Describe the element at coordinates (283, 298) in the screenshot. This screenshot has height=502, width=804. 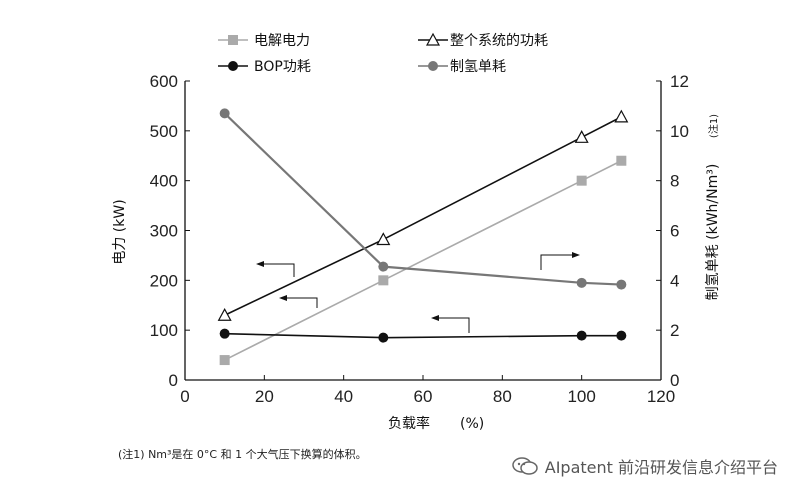
I see `arrow-left-2-head` at that location.